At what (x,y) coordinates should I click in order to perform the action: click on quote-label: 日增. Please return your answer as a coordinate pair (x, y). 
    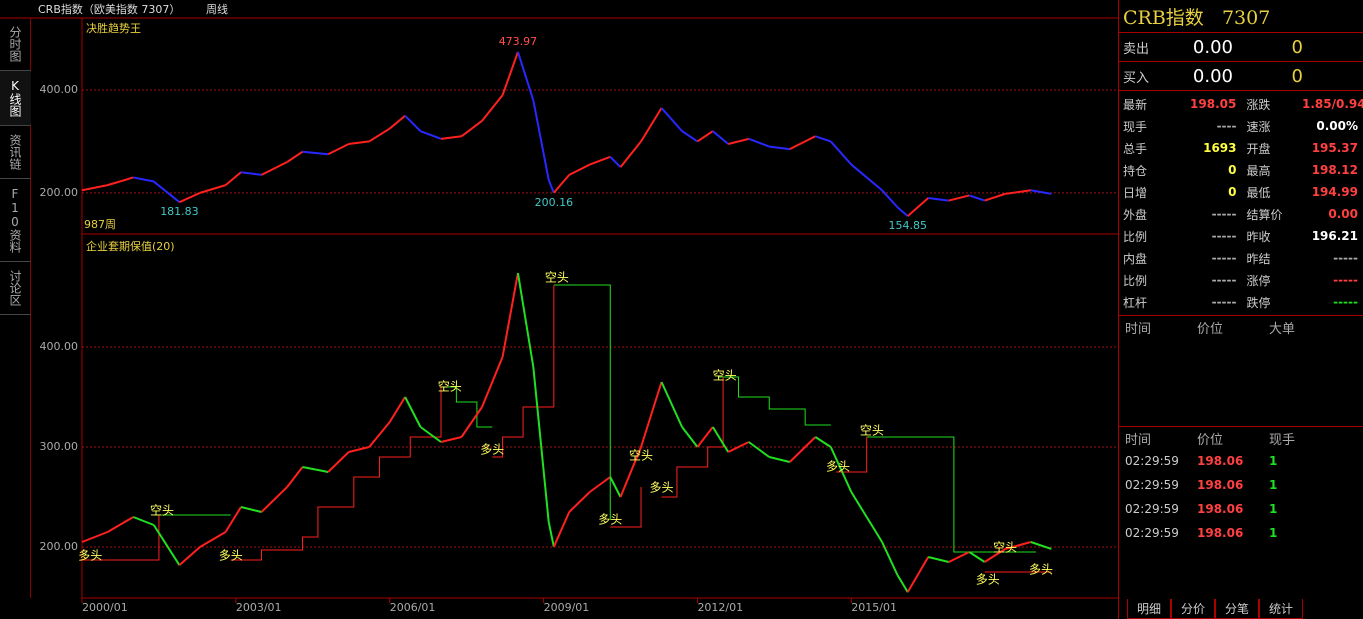
    Looking at the image, I should click on (1135, 192).